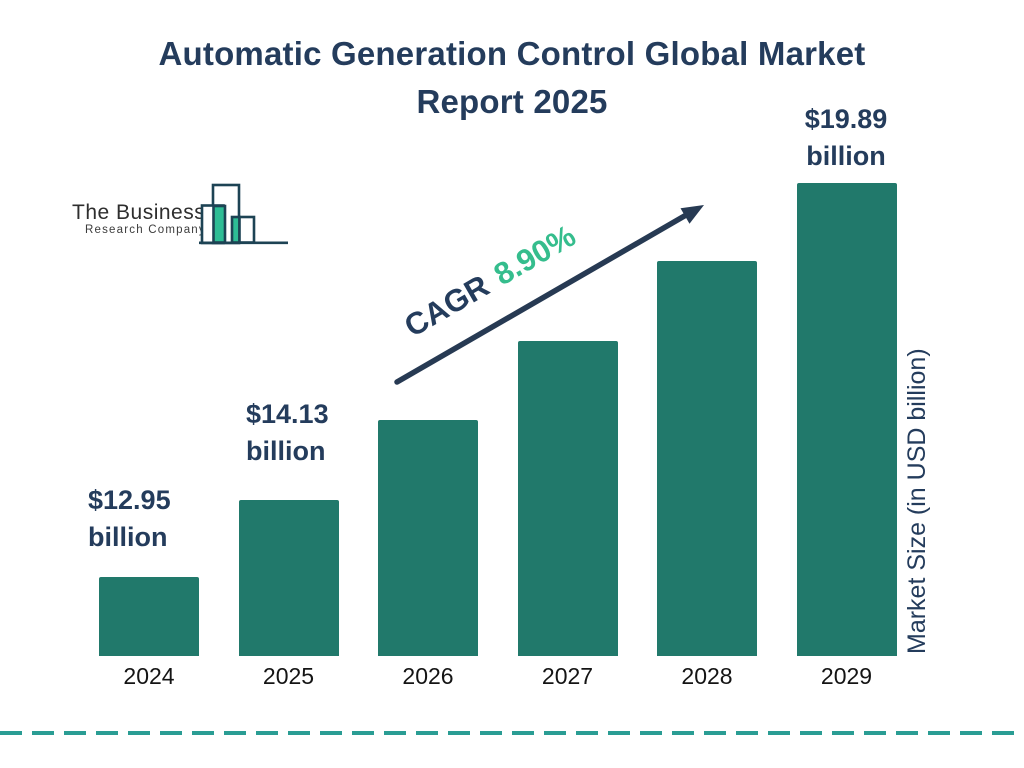 The width and height of the screenshot is (1024, 768). What do you see at coordinates (534, 255) in the screenshot?
I see `cagr-value: 8.90%` at bounding box center [534, 255].